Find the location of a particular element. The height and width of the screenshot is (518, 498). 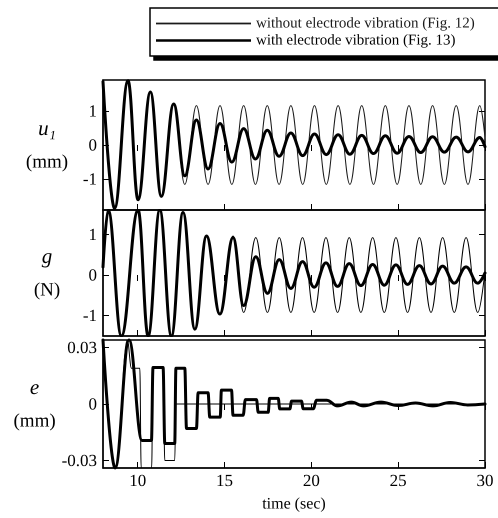

x-tick-label: 10 is located at coordinates (137, 480).